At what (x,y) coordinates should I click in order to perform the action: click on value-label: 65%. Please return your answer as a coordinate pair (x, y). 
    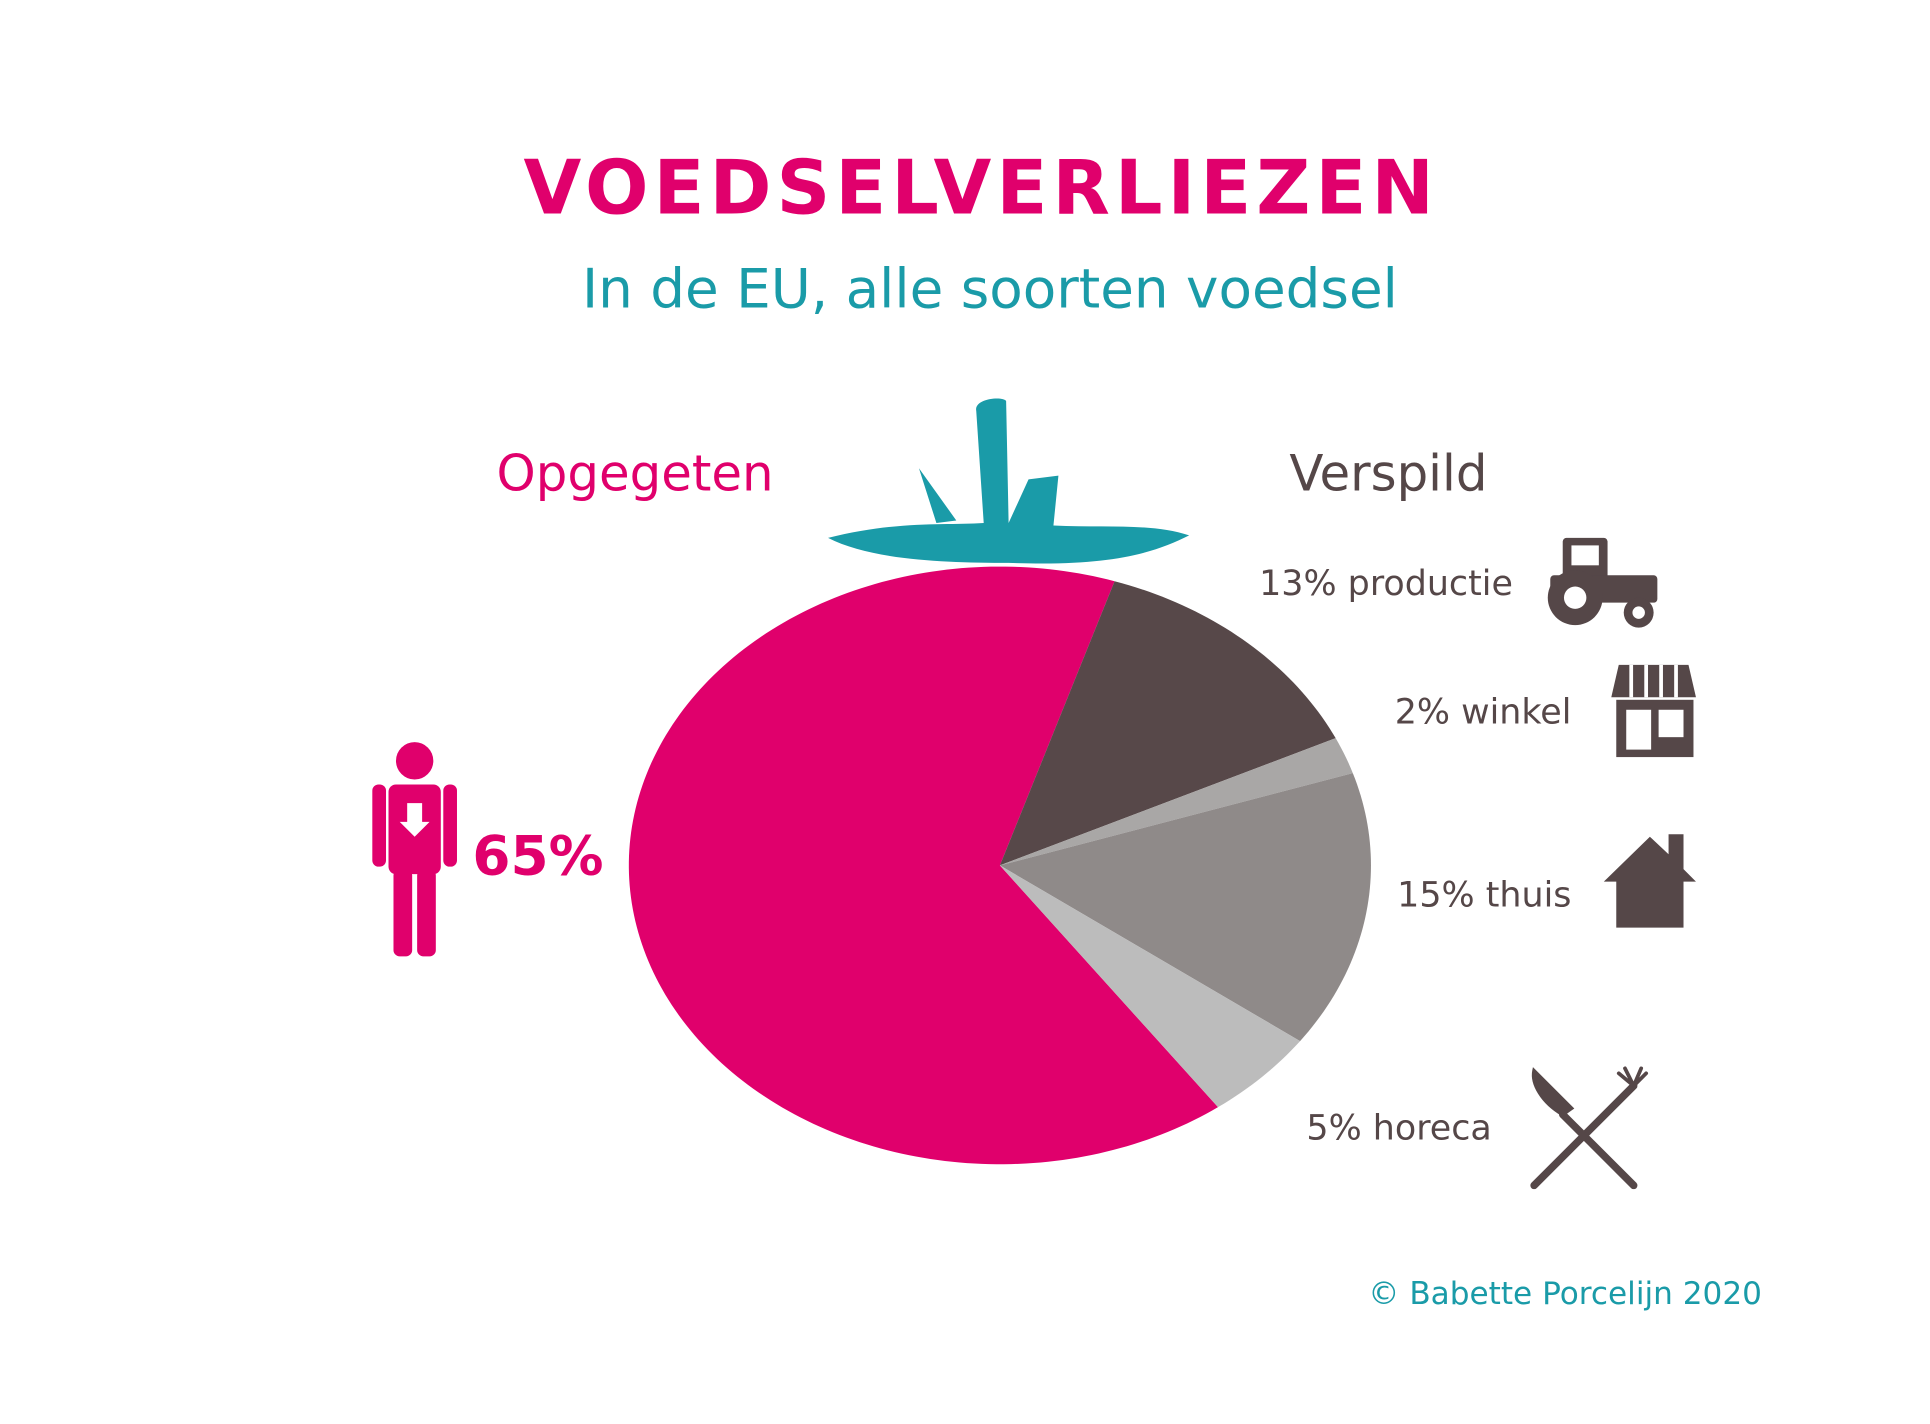
    Looking at the image, I should click on (537, 855).